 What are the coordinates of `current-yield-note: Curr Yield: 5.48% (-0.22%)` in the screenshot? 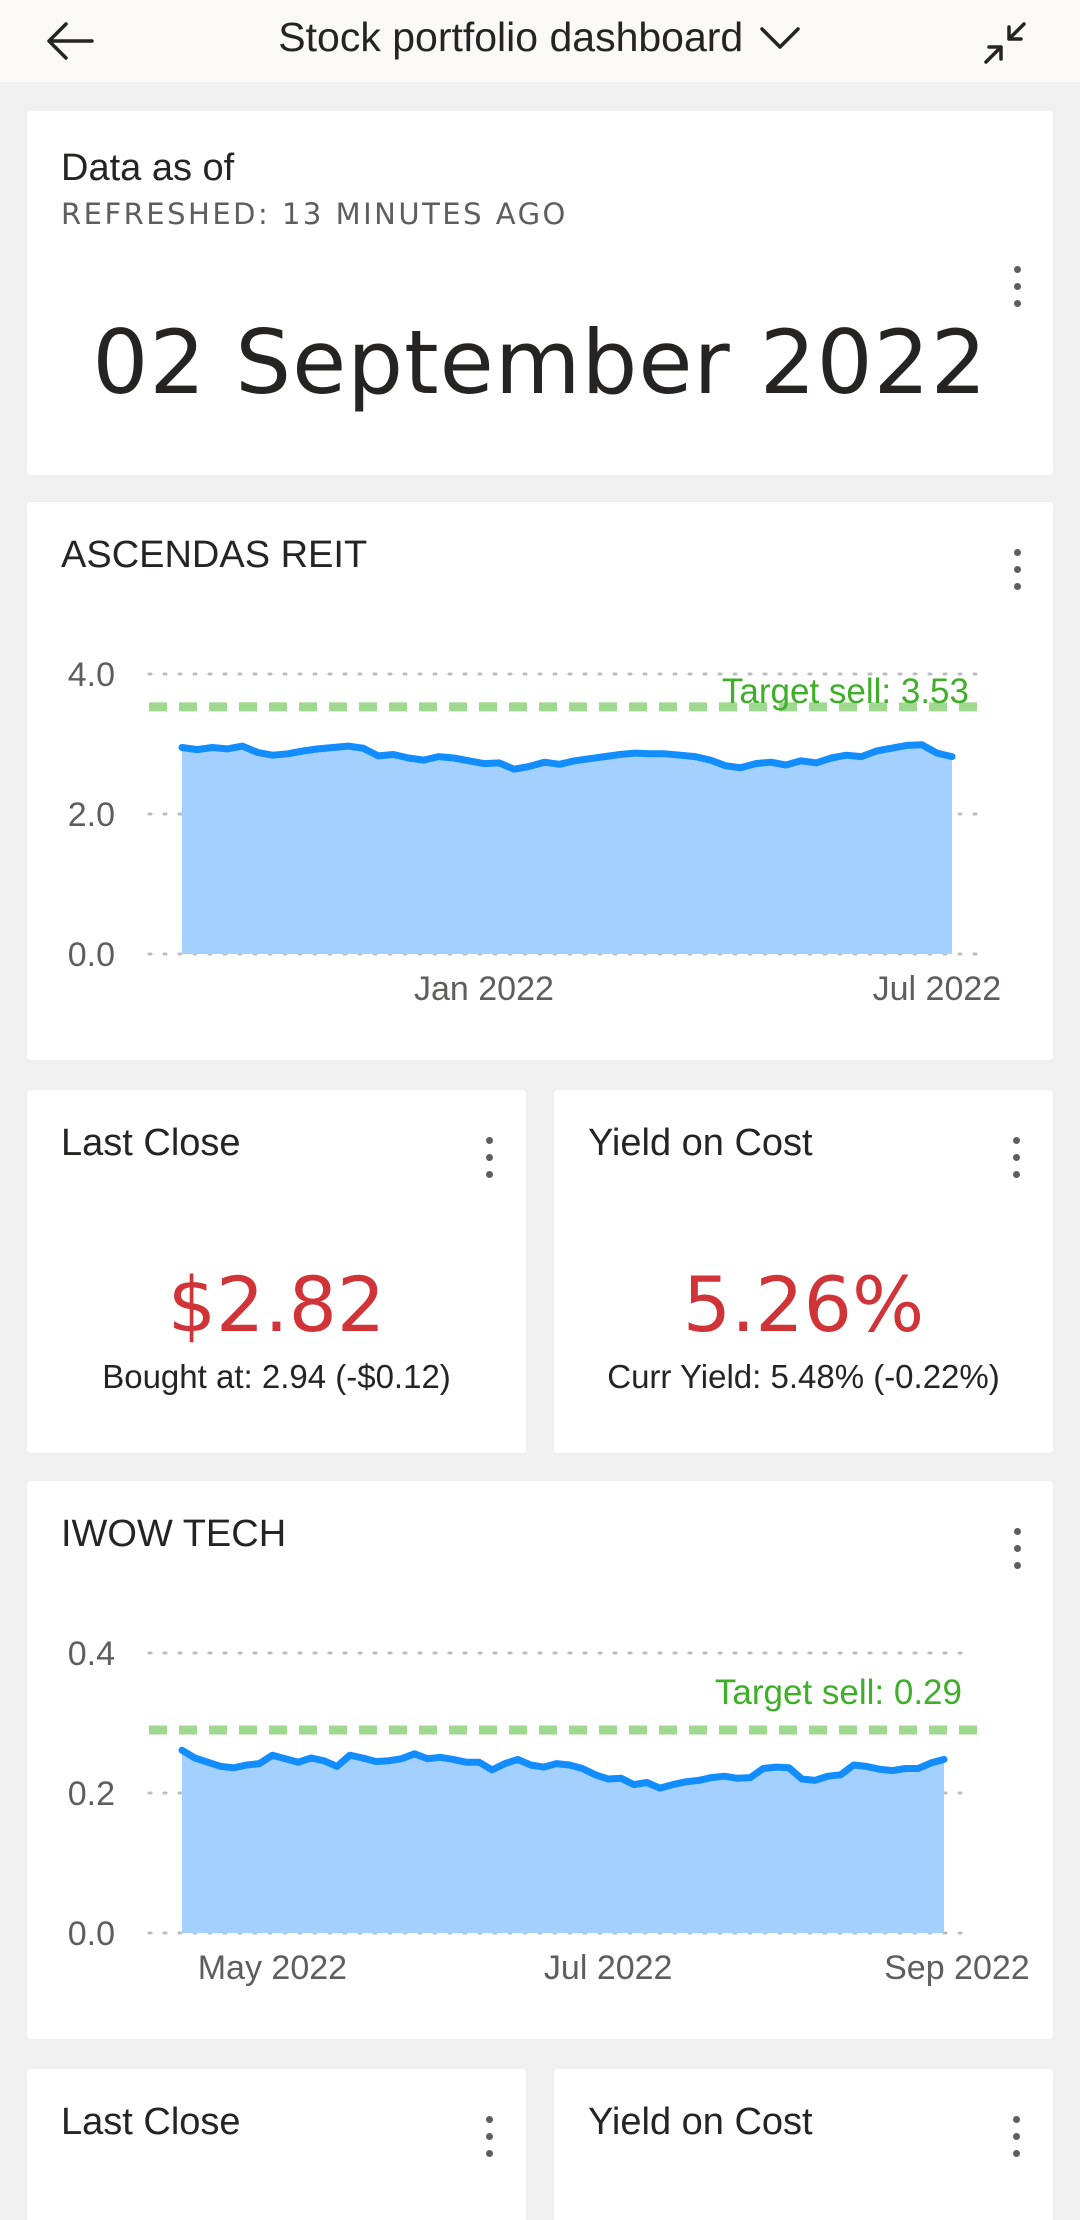 It's located at (803, 1376).